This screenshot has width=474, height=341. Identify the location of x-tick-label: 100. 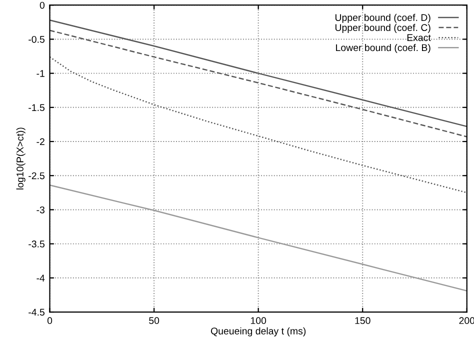
(258, 320).